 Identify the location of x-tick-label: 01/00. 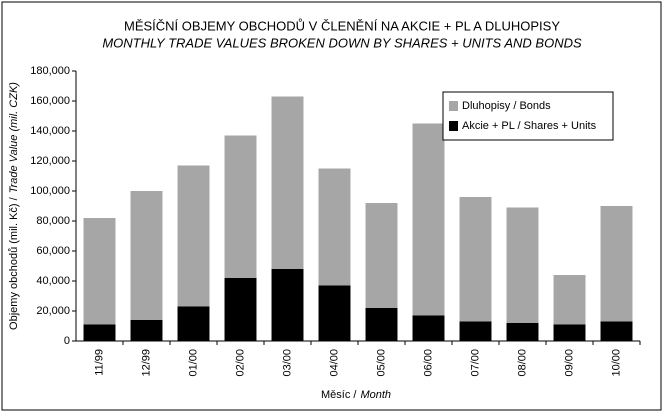
(193, 363).